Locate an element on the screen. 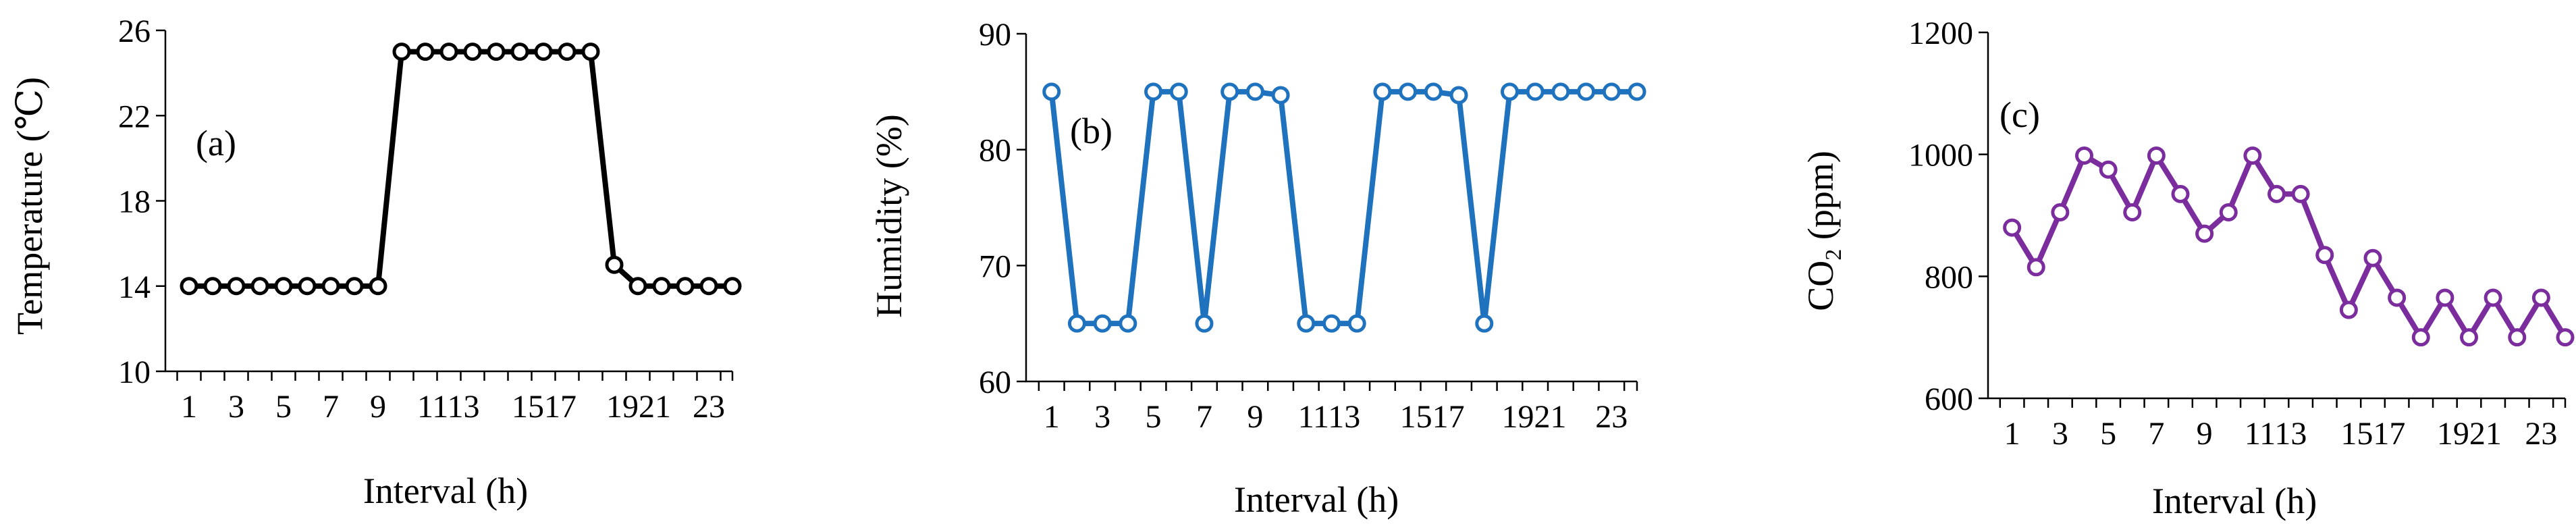 This screenshot has width=2576, height=532. panel-label: (c) is located at coordinates (2020, 115).